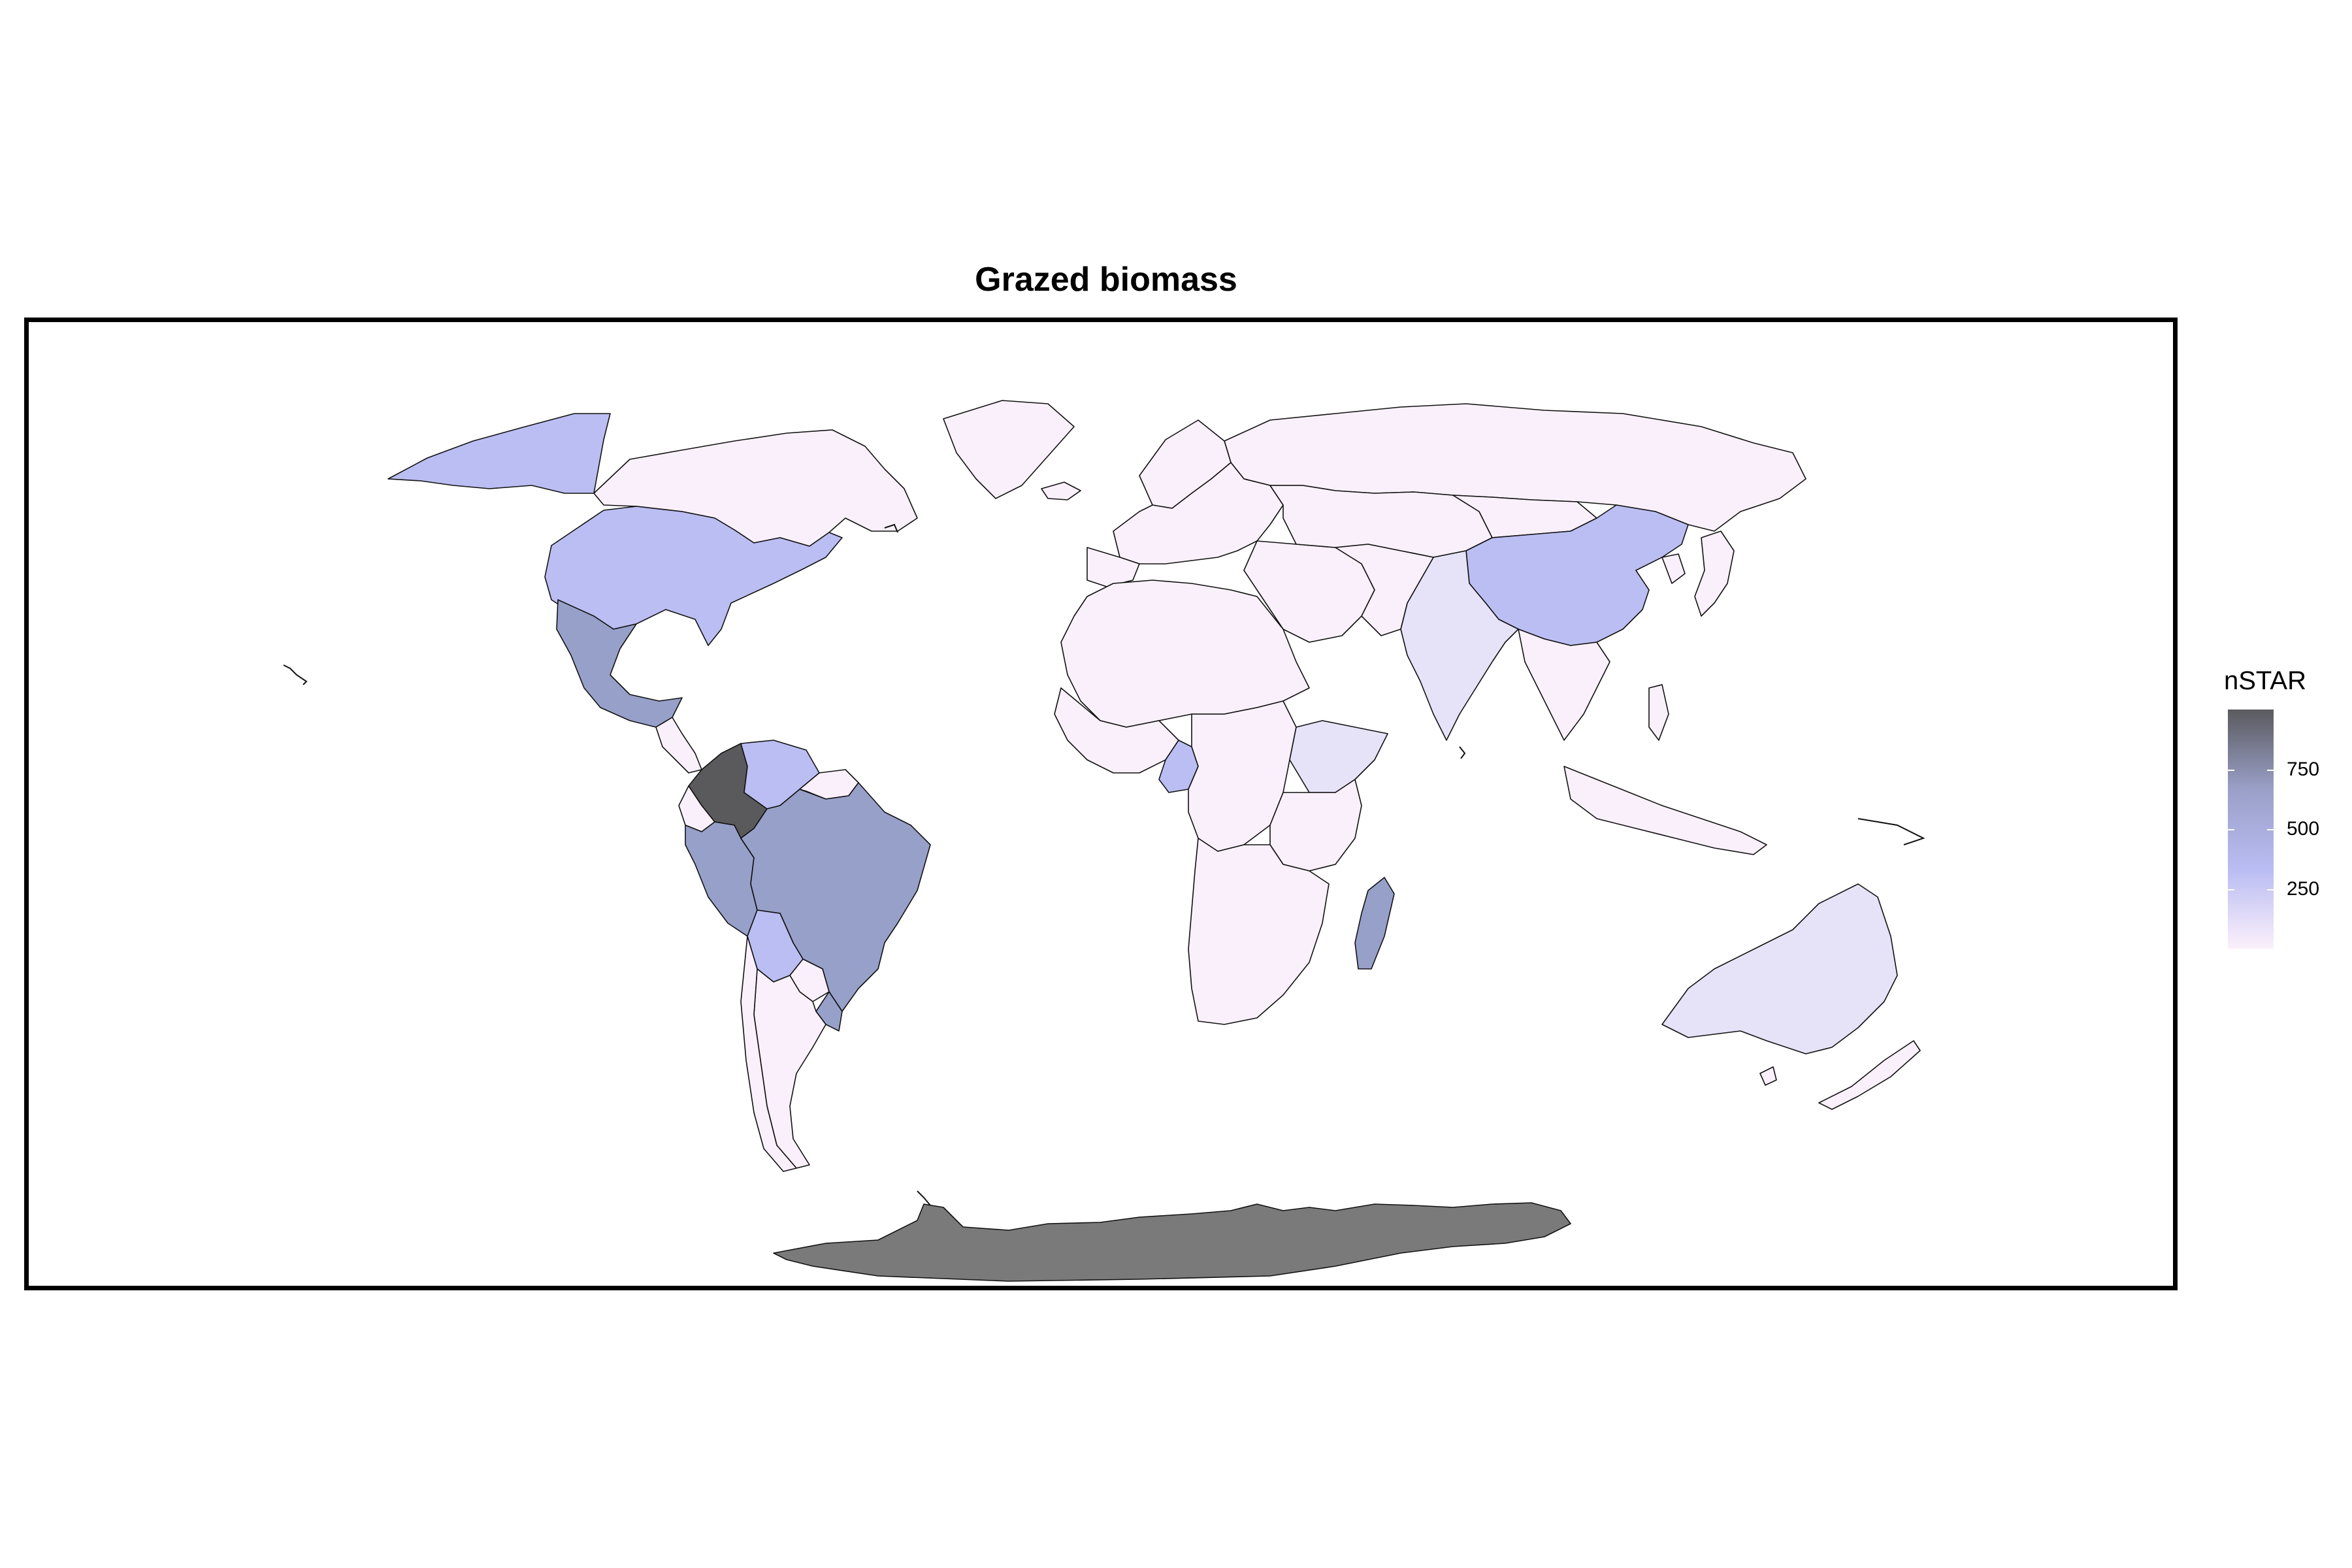 This screenshot has width=2352, height=1568. Describe the element at coordinates (2251, 829) in the screenshot. I see `legend-colorbar` at that location.